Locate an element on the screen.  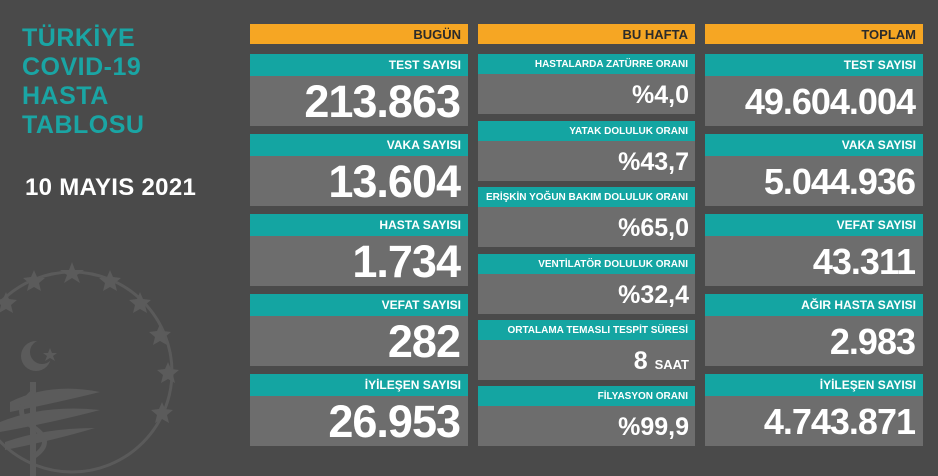
card-value: 4.743.871 is located at coordinates (814, 421).